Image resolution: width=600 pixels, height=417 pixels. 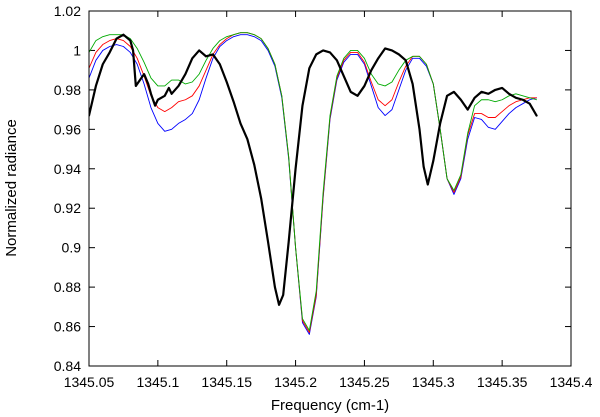 I want to click on x-axis-title: Frequency (cm-1), so click(x=330, y=405).